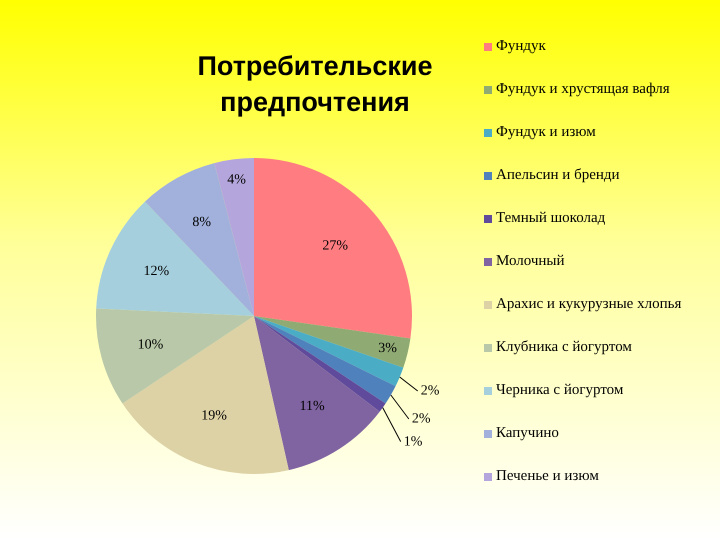 Image resolution: width=720 pixels, height=540 pixels. I want to click on legend-label: Фундук, so click(521, 46).